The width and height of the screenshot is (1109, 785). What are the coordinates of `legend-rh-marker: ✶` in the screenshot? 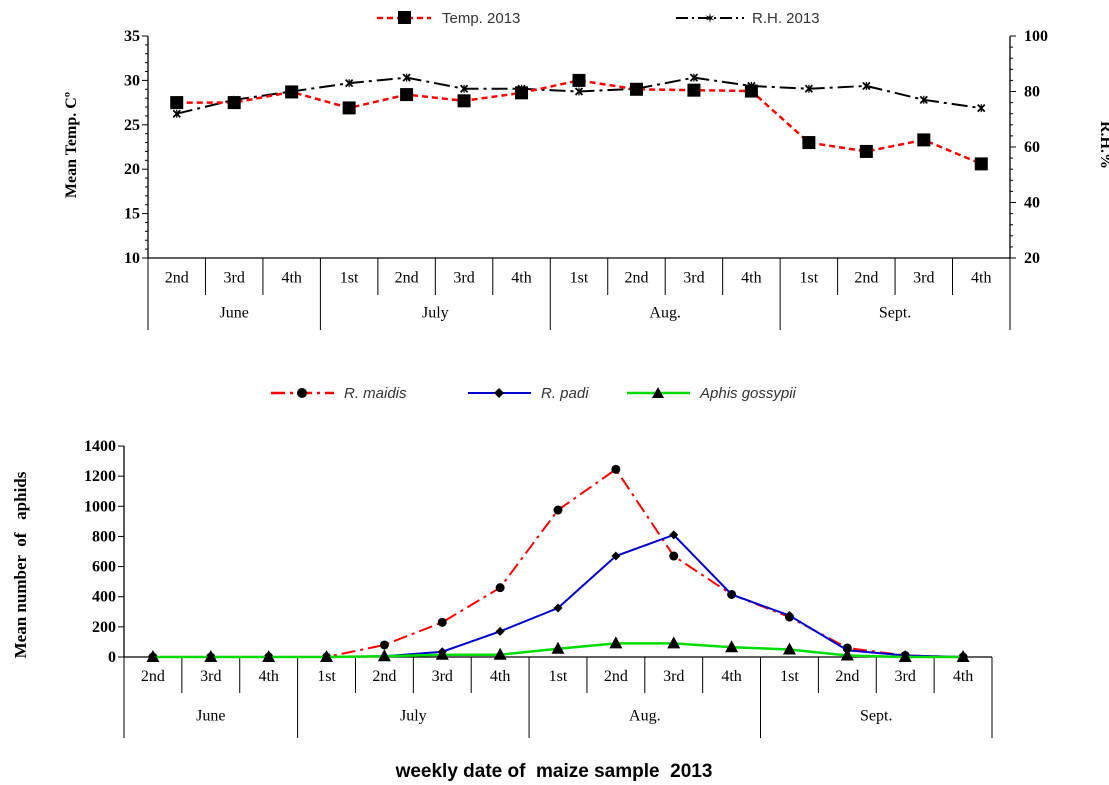 It's located at (710, 18).